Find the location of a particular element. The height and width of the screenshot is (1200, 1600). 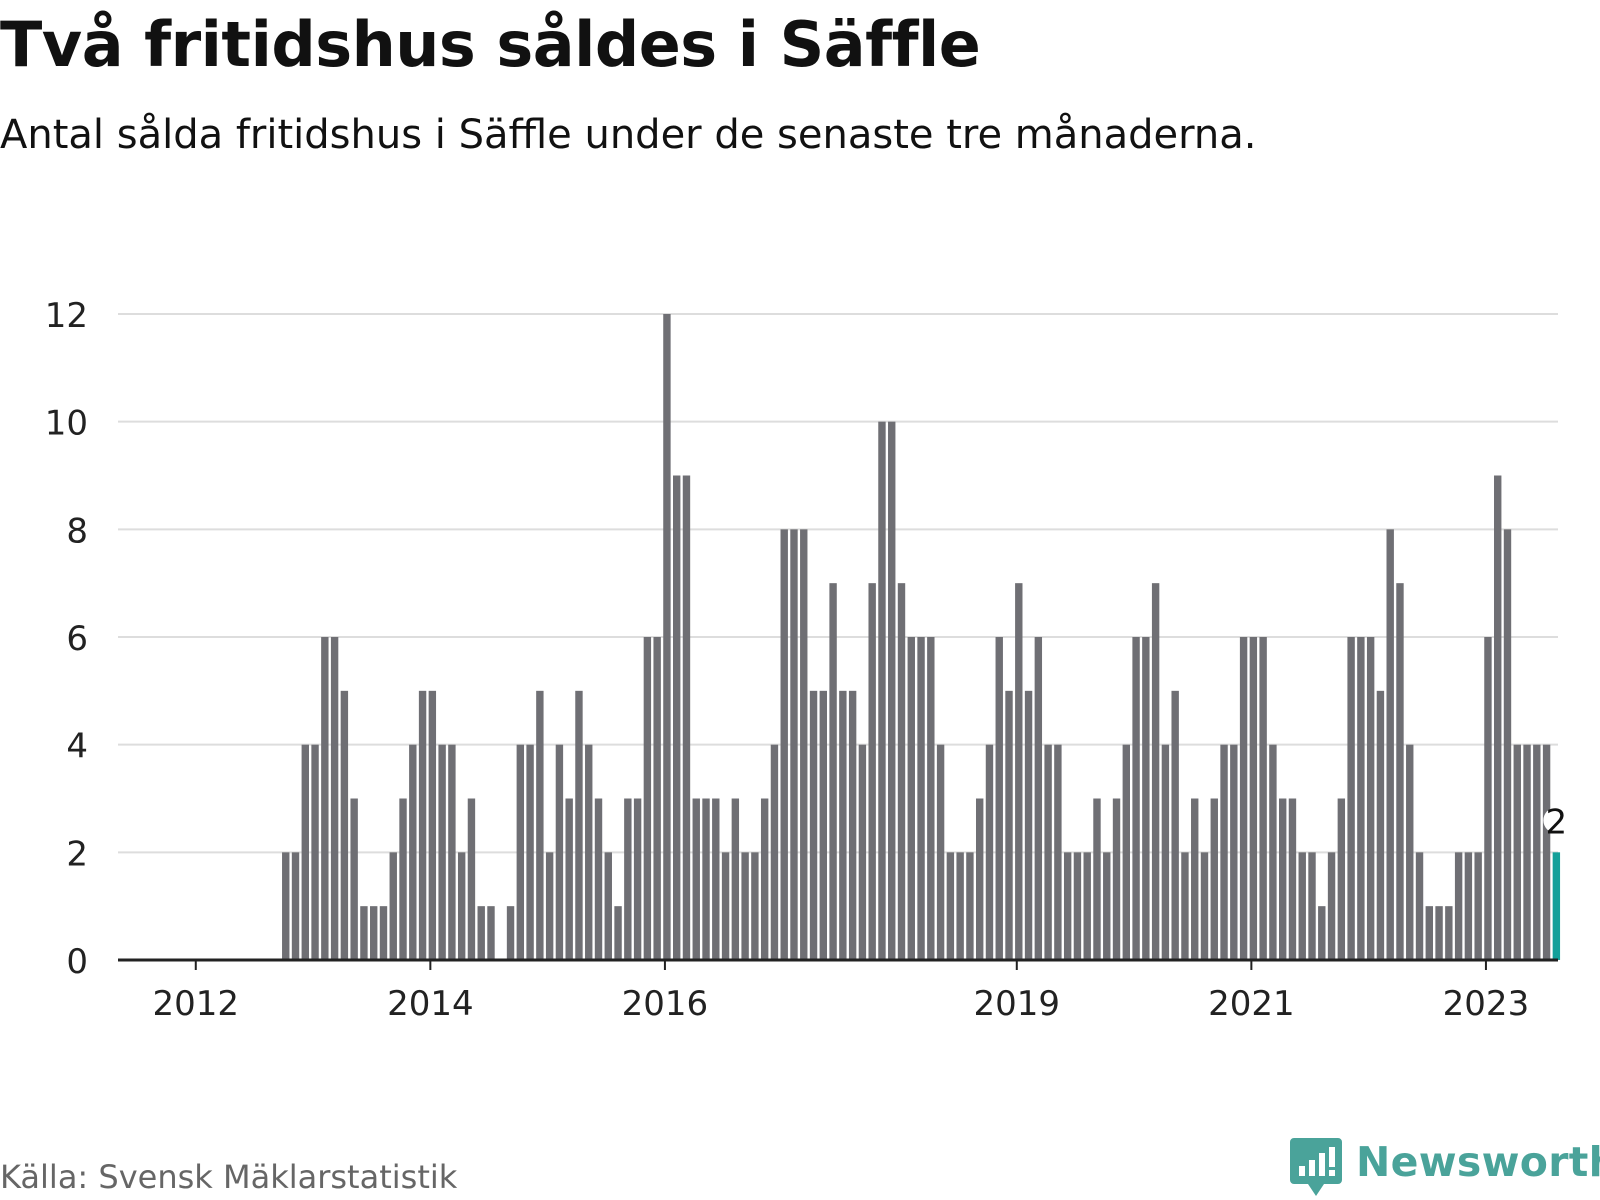

y-tick-label: 0 is located at coordinates (77, 962).